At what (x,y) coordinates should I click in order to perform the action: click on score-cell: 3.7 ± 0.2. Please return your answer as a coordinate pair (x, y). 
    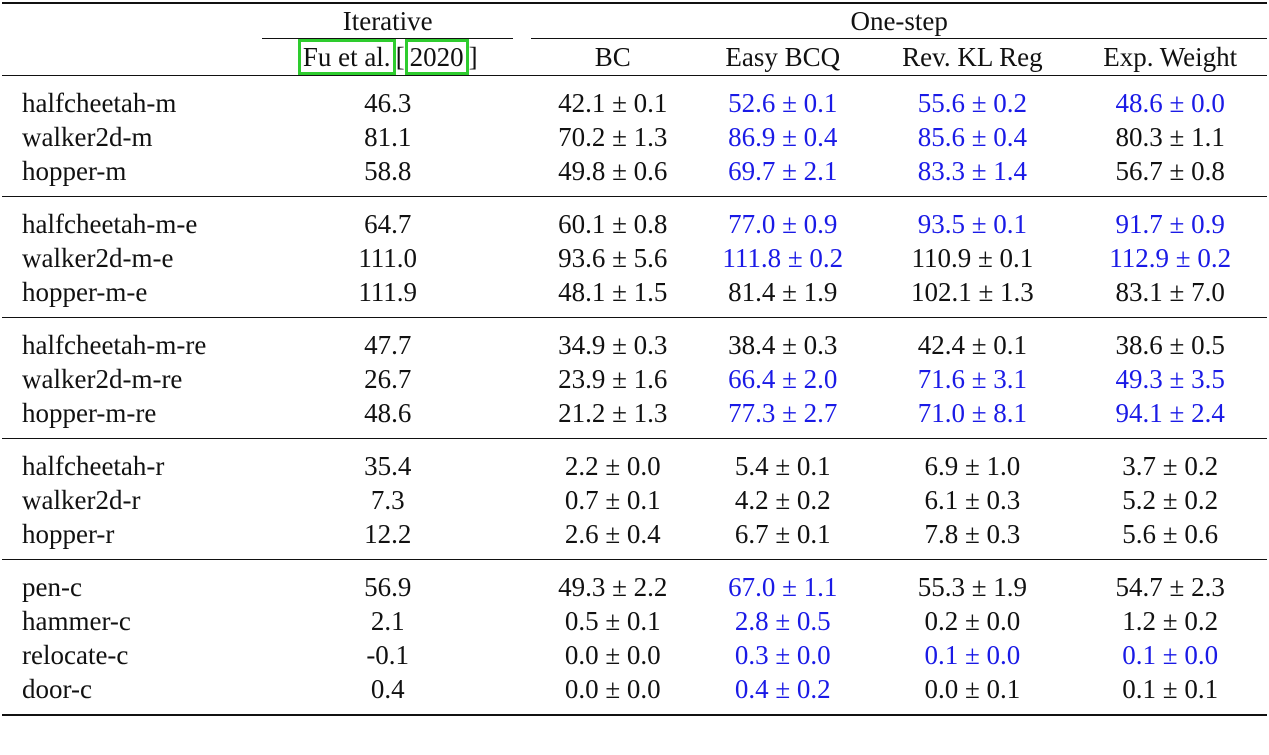
    Looking at the image, I should click on (1170, 460).